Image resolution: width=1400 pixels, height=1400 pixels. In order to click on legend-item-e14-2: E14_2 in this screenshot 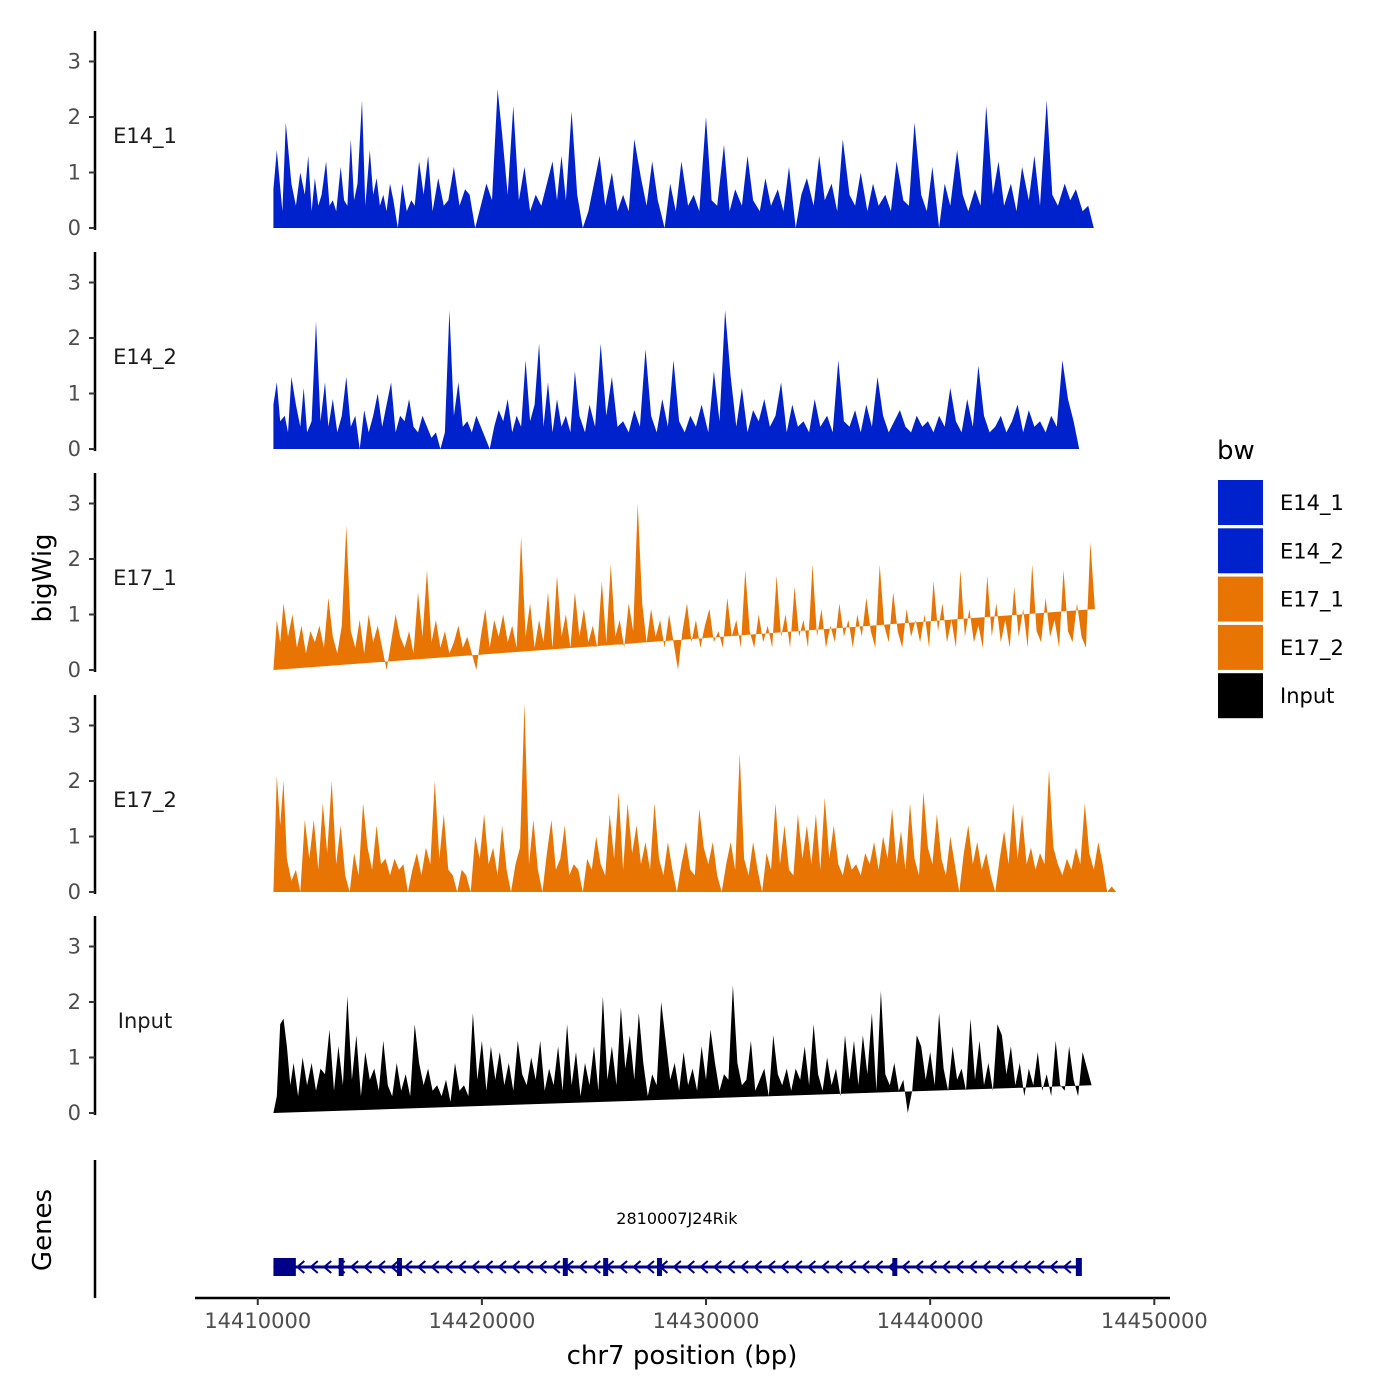, I will do `click(1281, 551)`.